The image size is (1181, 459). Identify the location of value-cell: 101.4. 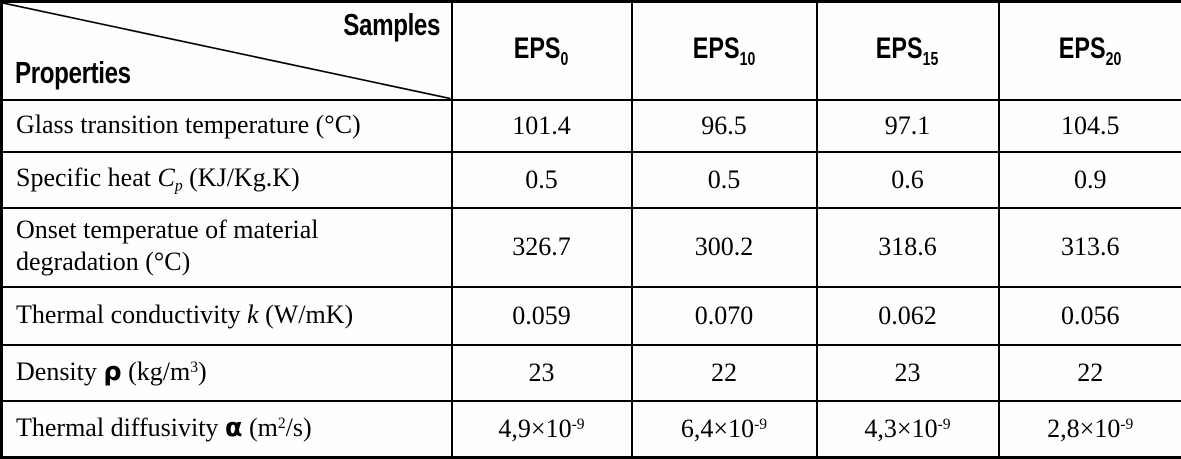
(541, 126).